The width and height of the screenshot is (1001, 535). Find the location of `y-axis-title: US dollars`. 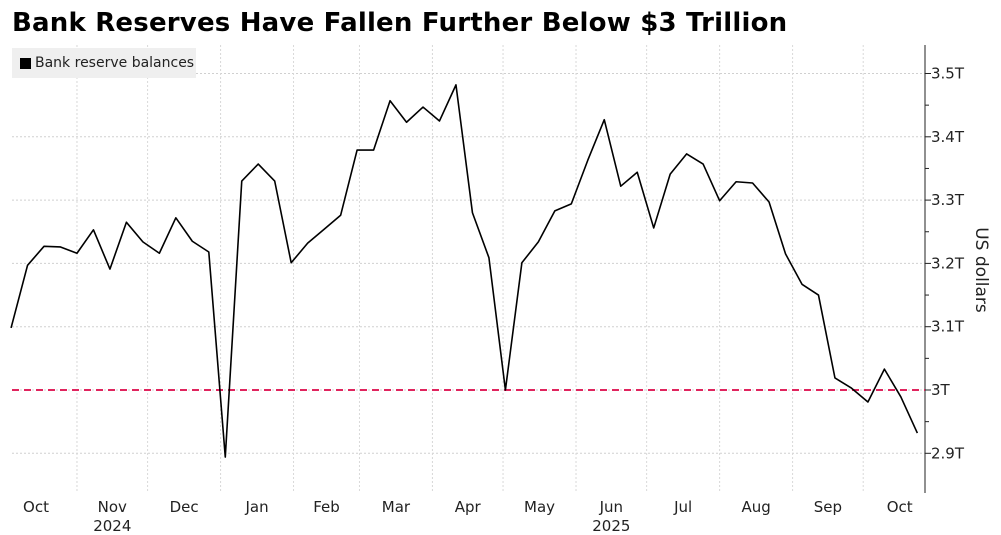

y-axis-title: US dollars is located at coordinates (981, 270).